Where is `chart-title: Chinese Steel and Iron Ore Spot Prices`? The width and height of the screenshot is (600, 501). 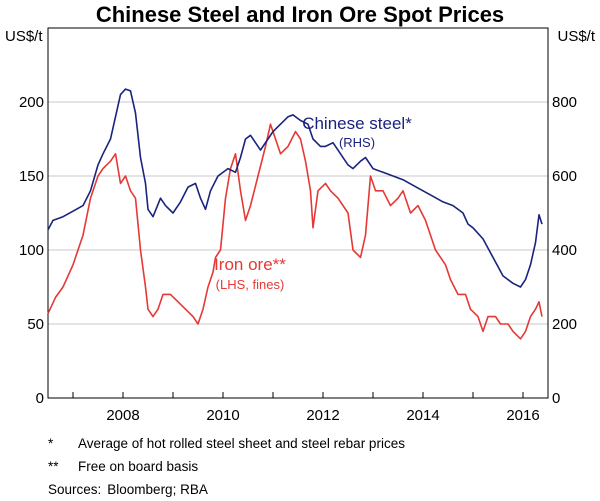 chart-title: Chinese Steel and Iron Ore Spot Prices is located at coordinates (300, 14).